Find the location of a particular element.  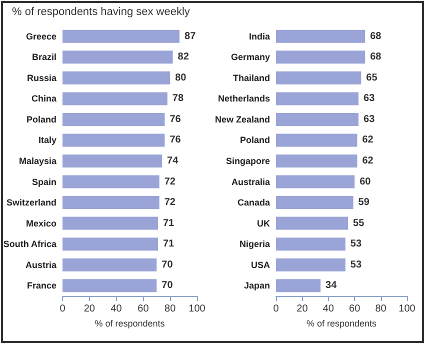

y-tick-label: Netherlands is located at coordinates (244, 99).